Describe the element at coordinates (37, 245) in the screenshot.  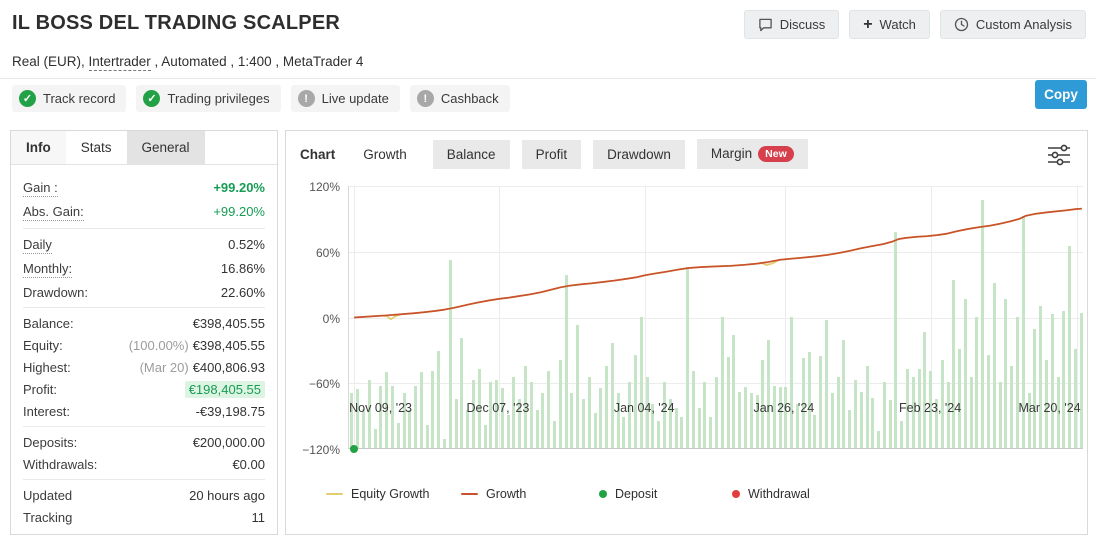
I see `stat-label: Daily` at that location.